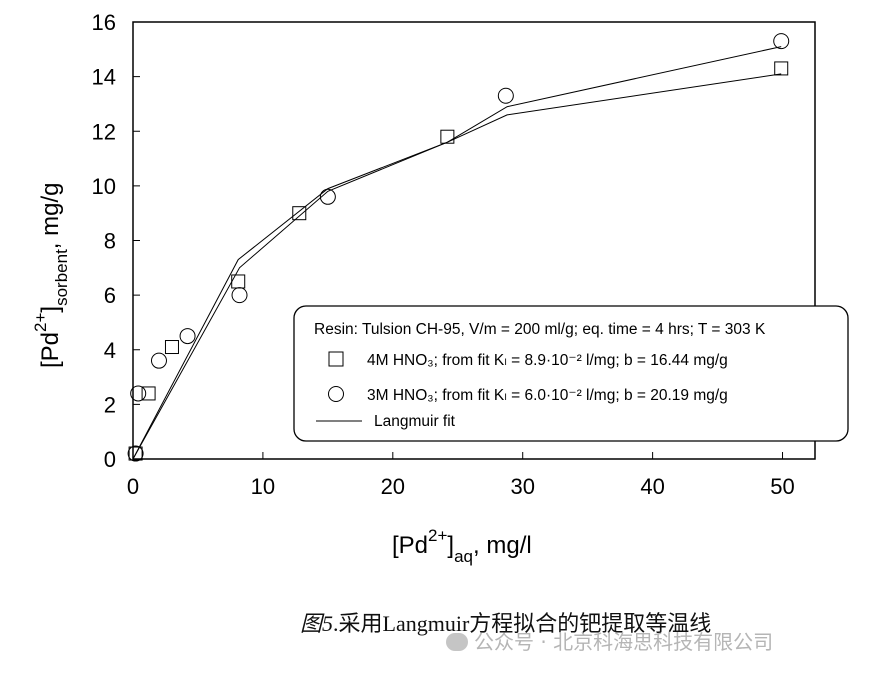 Image resolution: width=878 pixels, height=674 pixels. What do you see at coordinates (133, 486) in the screenshot?
I see `x-tick-label: 0` at bounding box center [133, 486].